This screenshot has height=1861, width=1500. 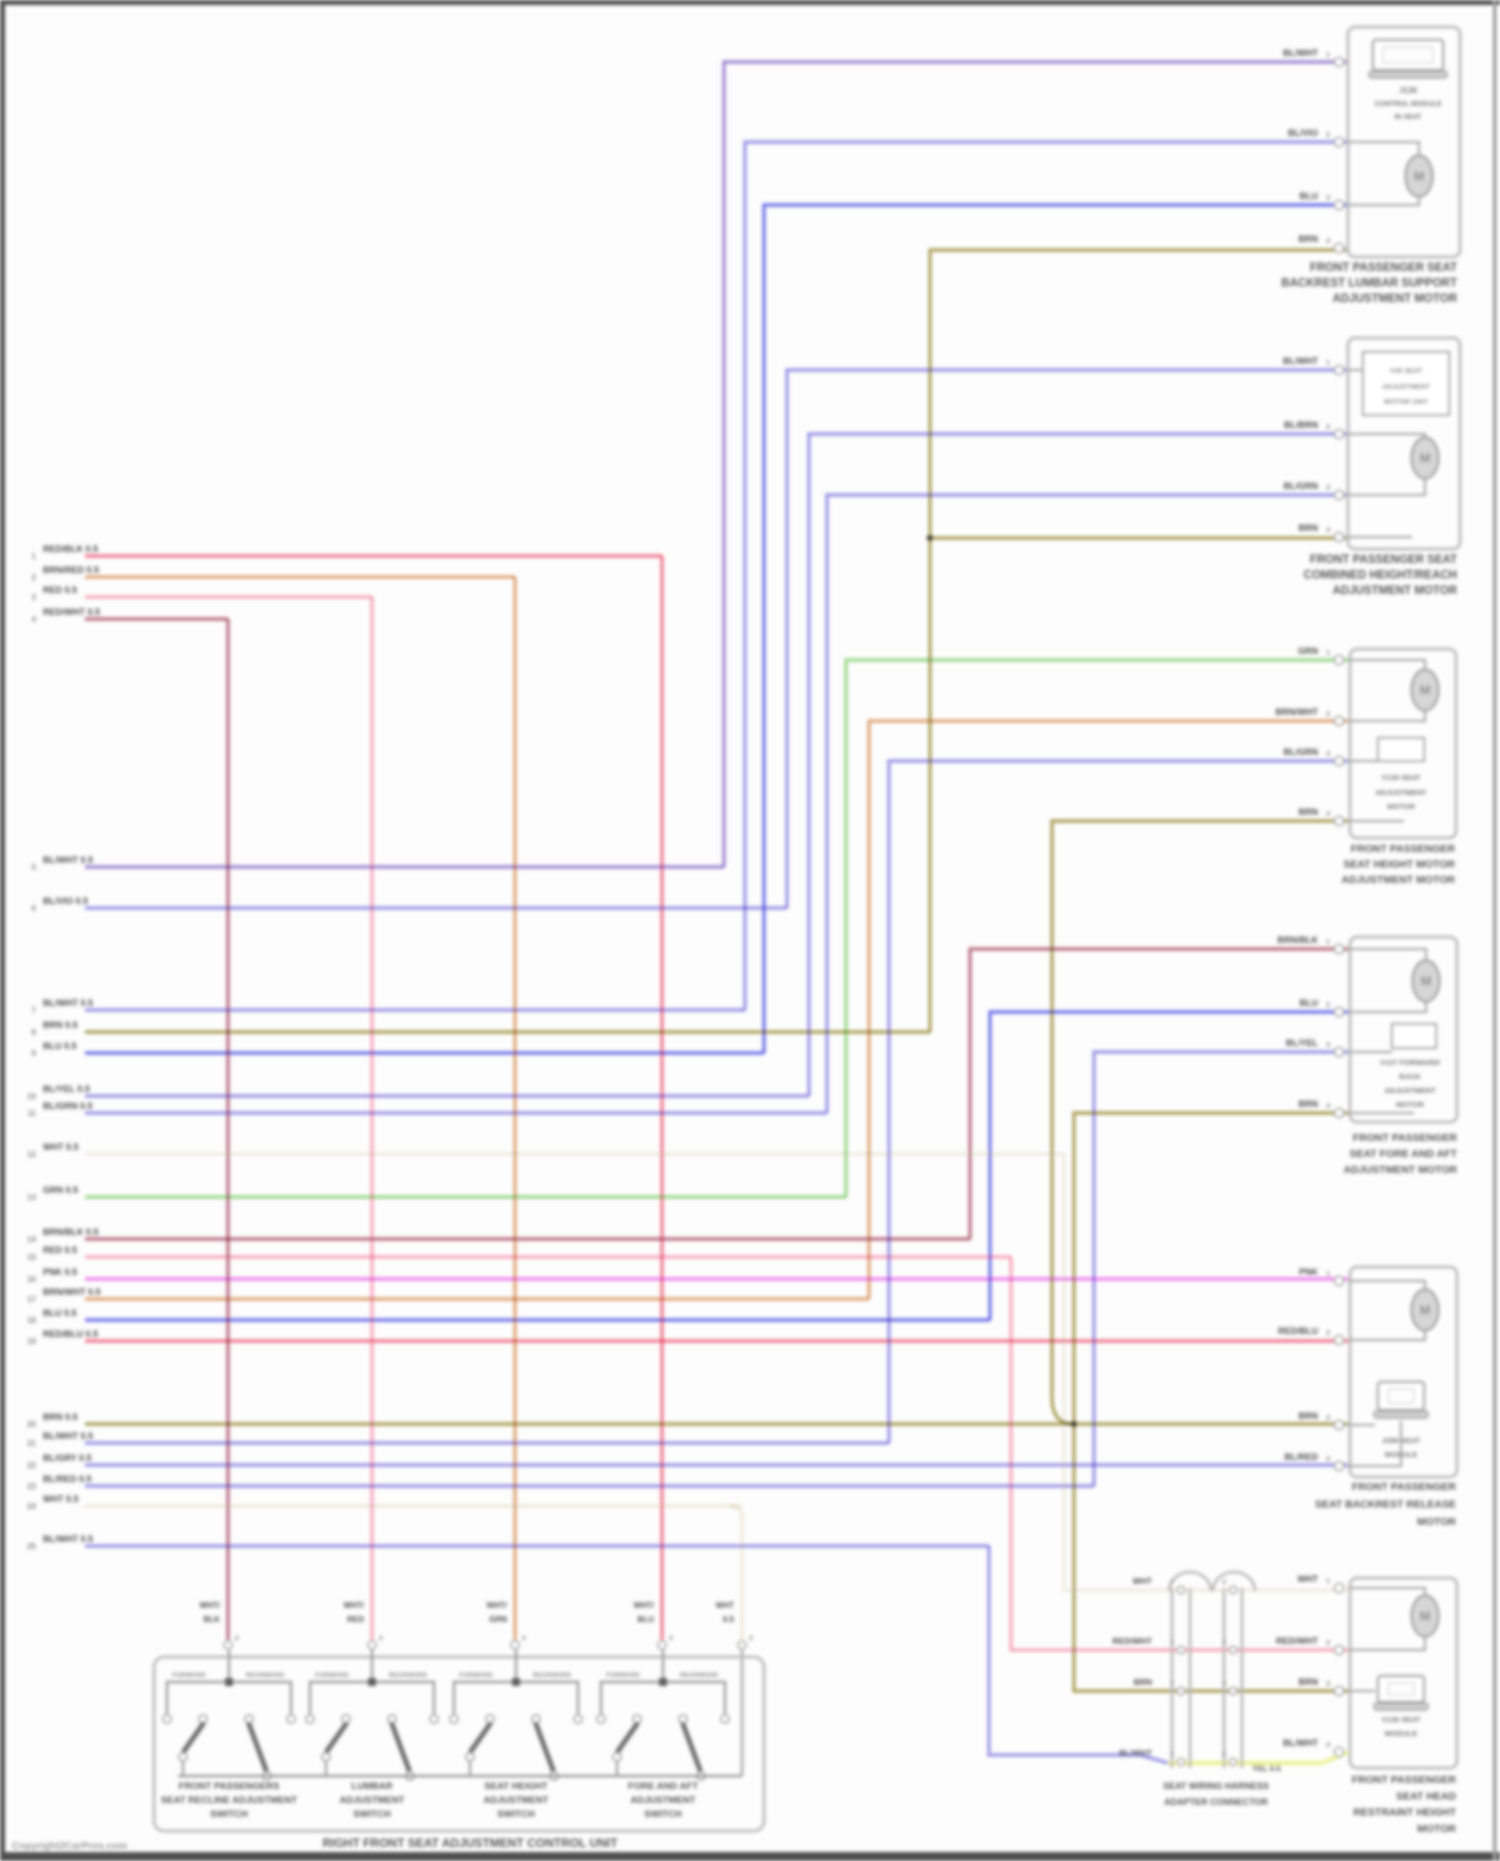 I want to click on svg-text: REARWARD, so click(x=265, y=1675).